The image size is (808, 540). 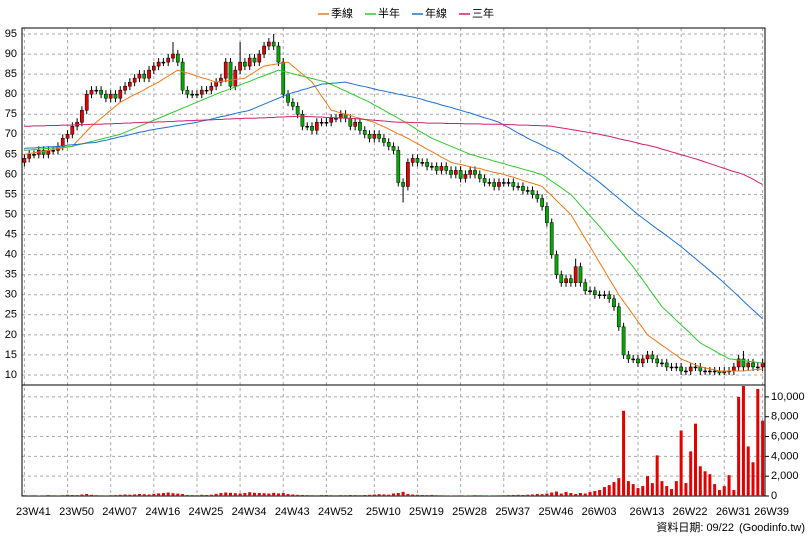 What do you see at coordinates (206, 512) in the screenshot?
I see `x-tick-label: 24W25` at bounding box center [206, 512].